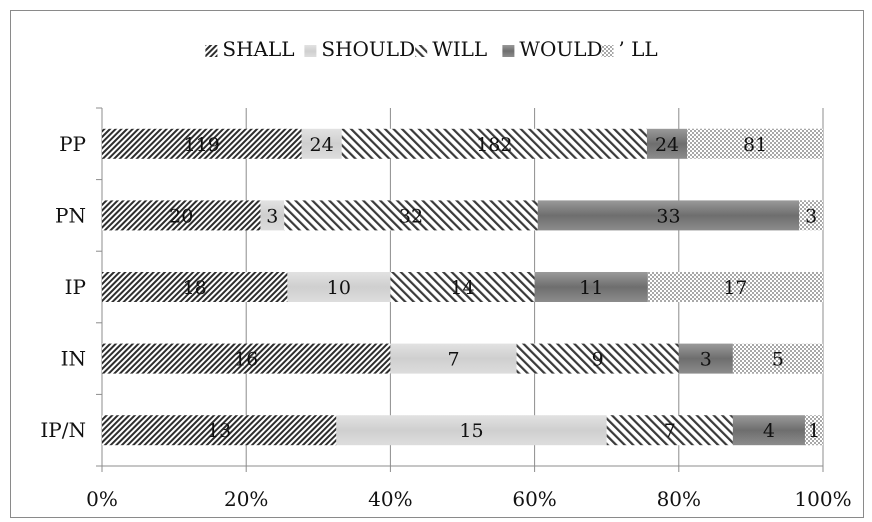  What do you see at coordinates (258, 49) in the screenshot?
I see `legend-label: SHALL` at bounding box center [258, 49].